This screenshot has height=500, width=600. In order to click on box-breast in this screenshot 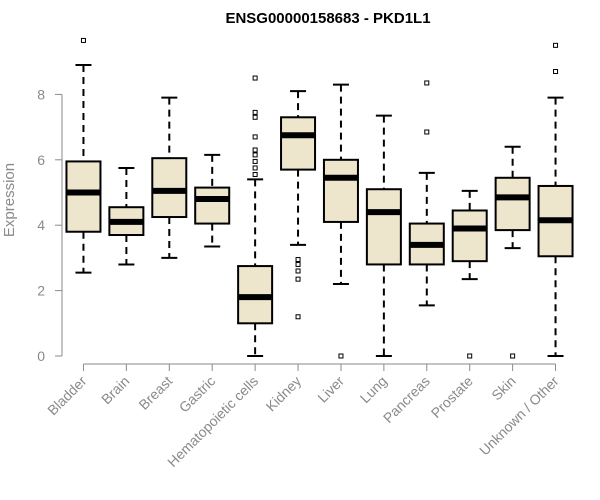, I will do `click(169, 177)`.